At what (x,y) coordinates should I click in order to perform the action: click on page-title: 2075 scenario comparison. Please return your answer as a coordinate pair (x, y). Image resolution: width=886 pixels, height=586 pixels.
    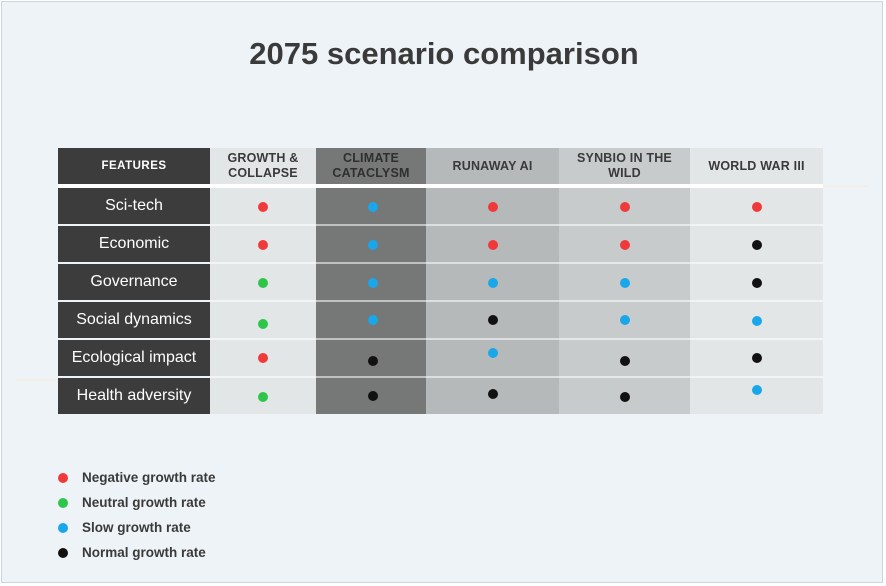
    Looking at the image, I should click on (444, 53).